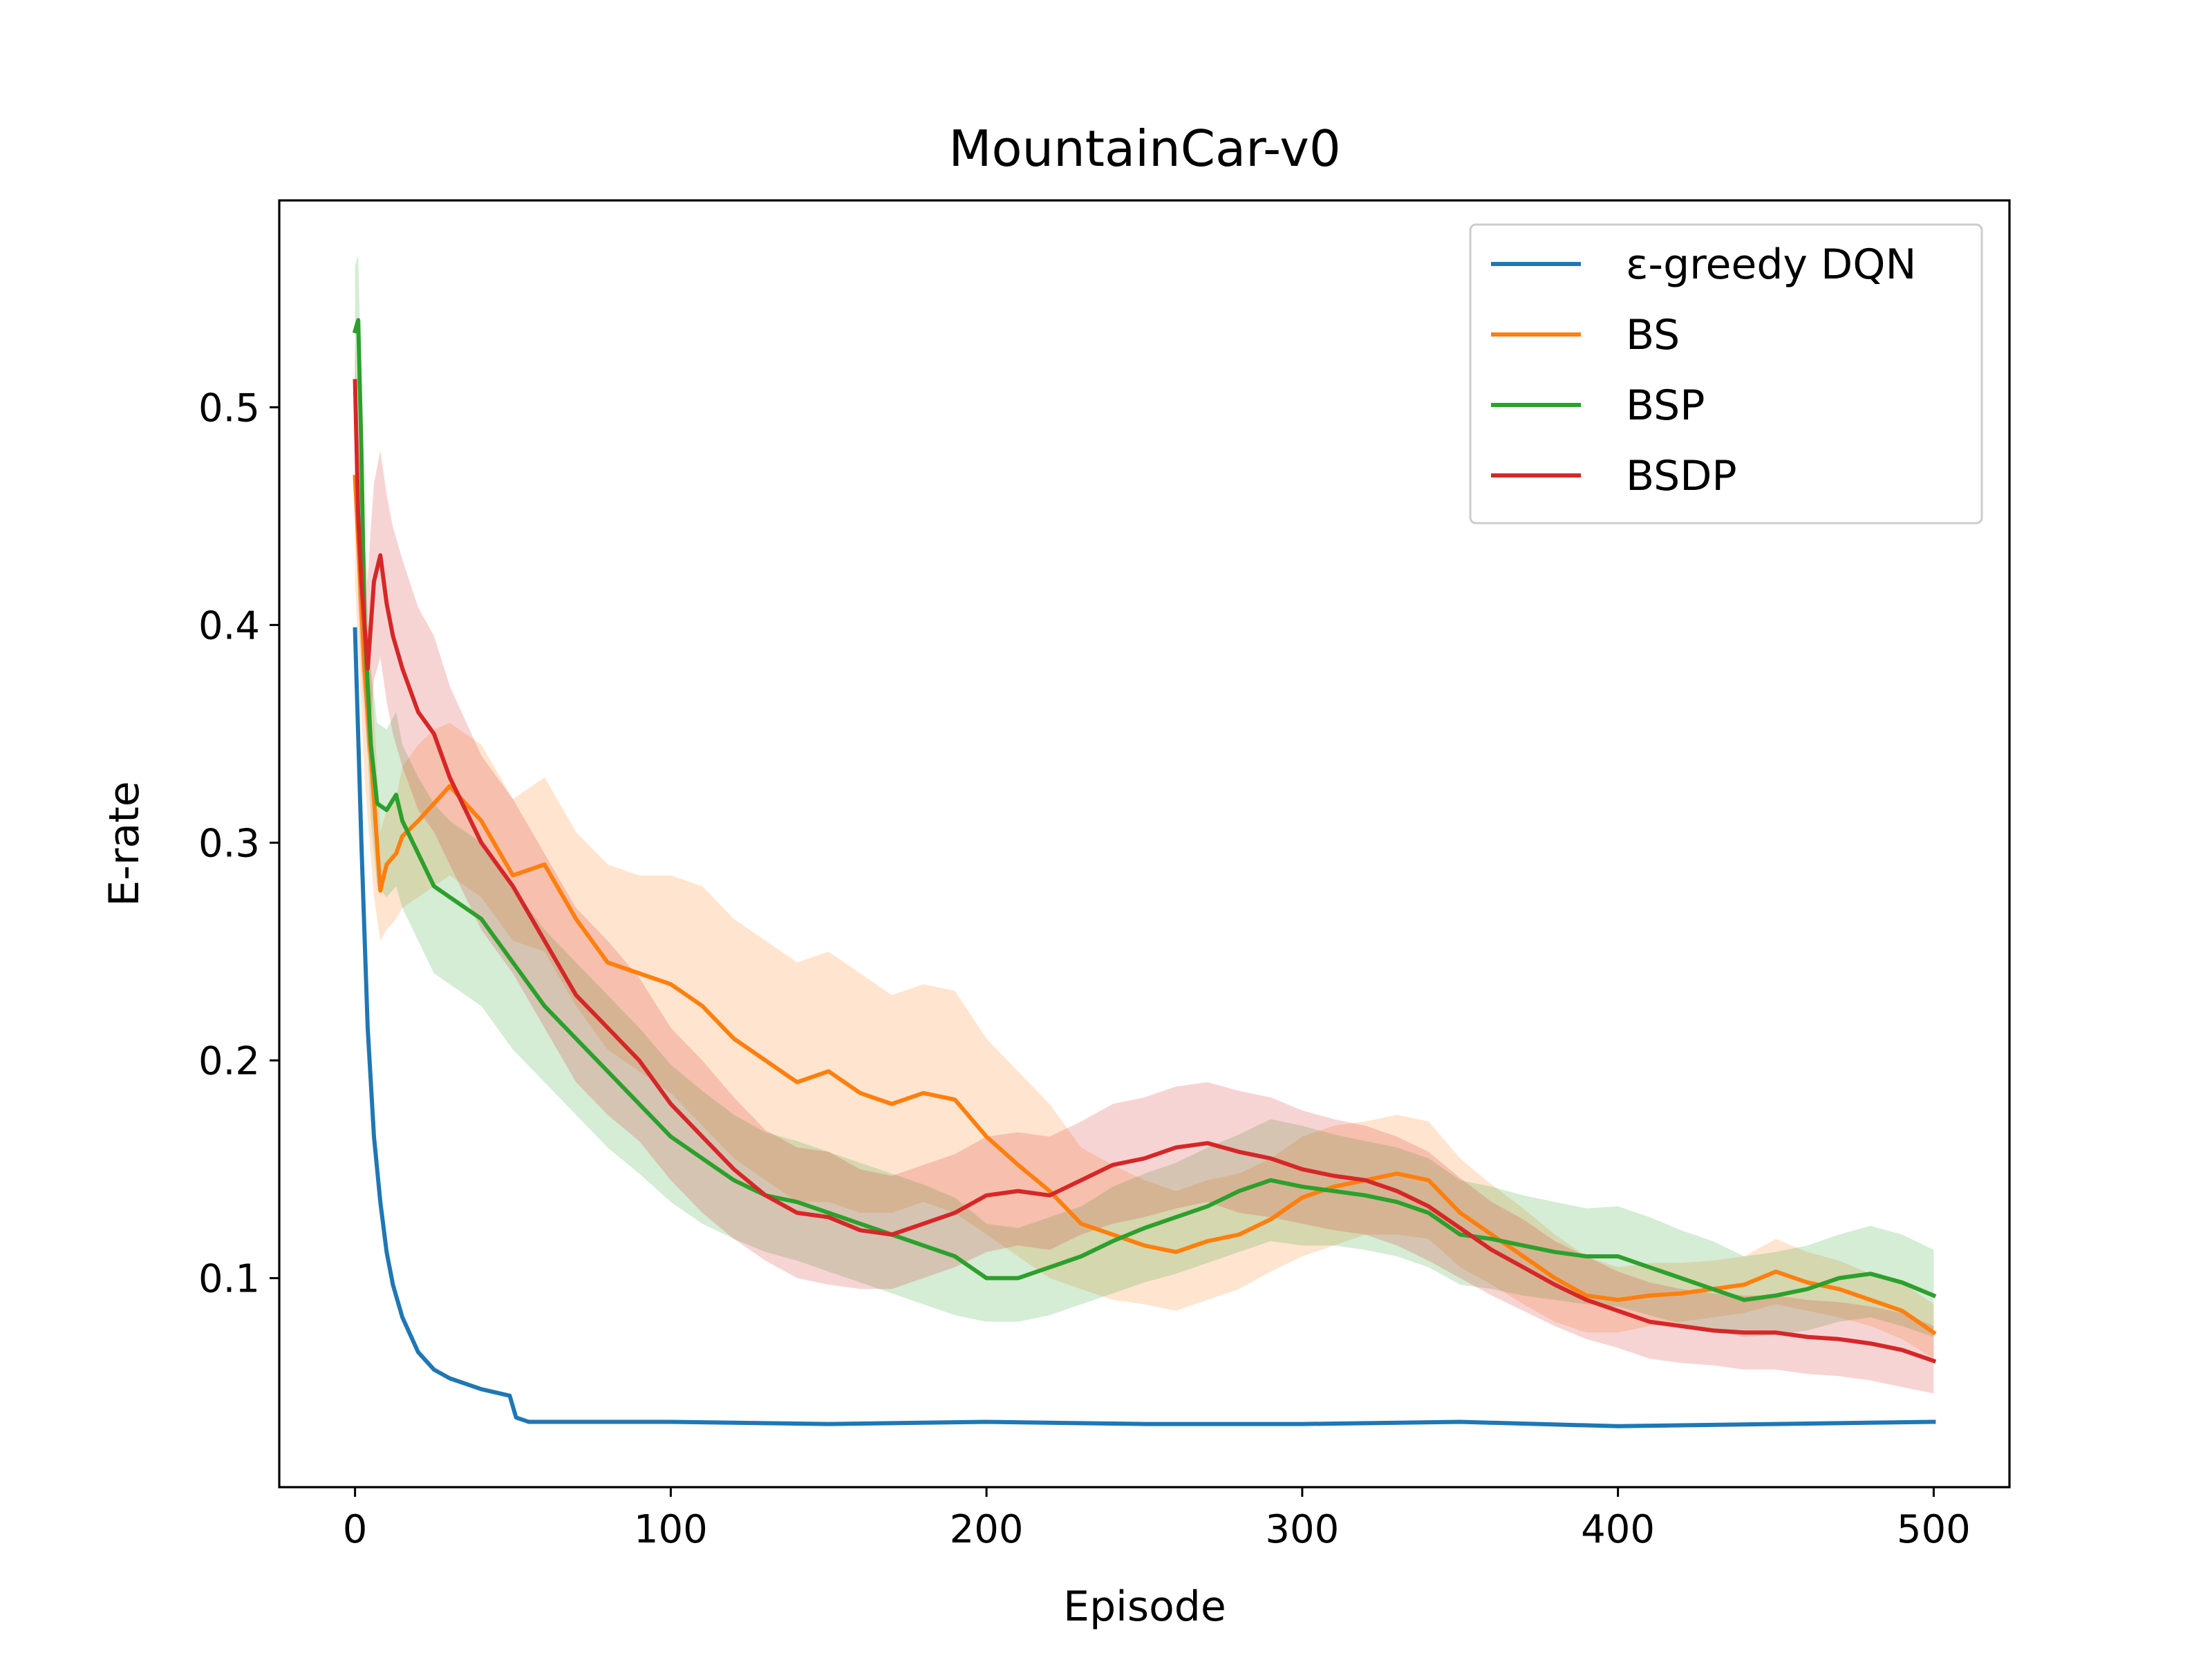  What do you see at coordinates (356, 1529) in the screenshot?
I see `x-tick-label: 0` at bounding box center [356, 1529].